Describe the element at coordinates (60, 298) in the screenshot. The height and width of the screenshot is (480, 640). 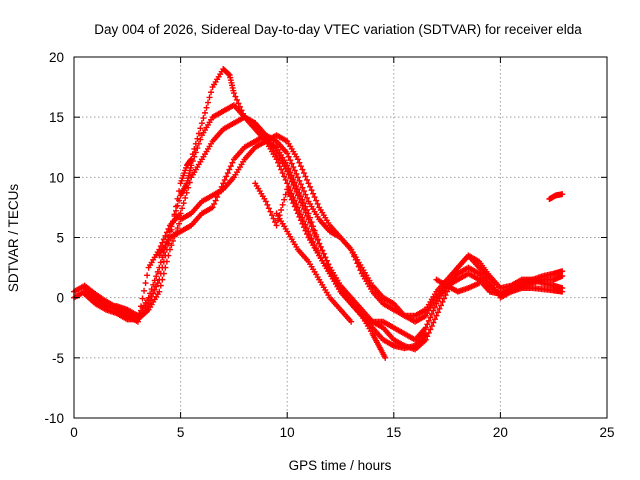
I see `y-tick-label: 0` at that location.